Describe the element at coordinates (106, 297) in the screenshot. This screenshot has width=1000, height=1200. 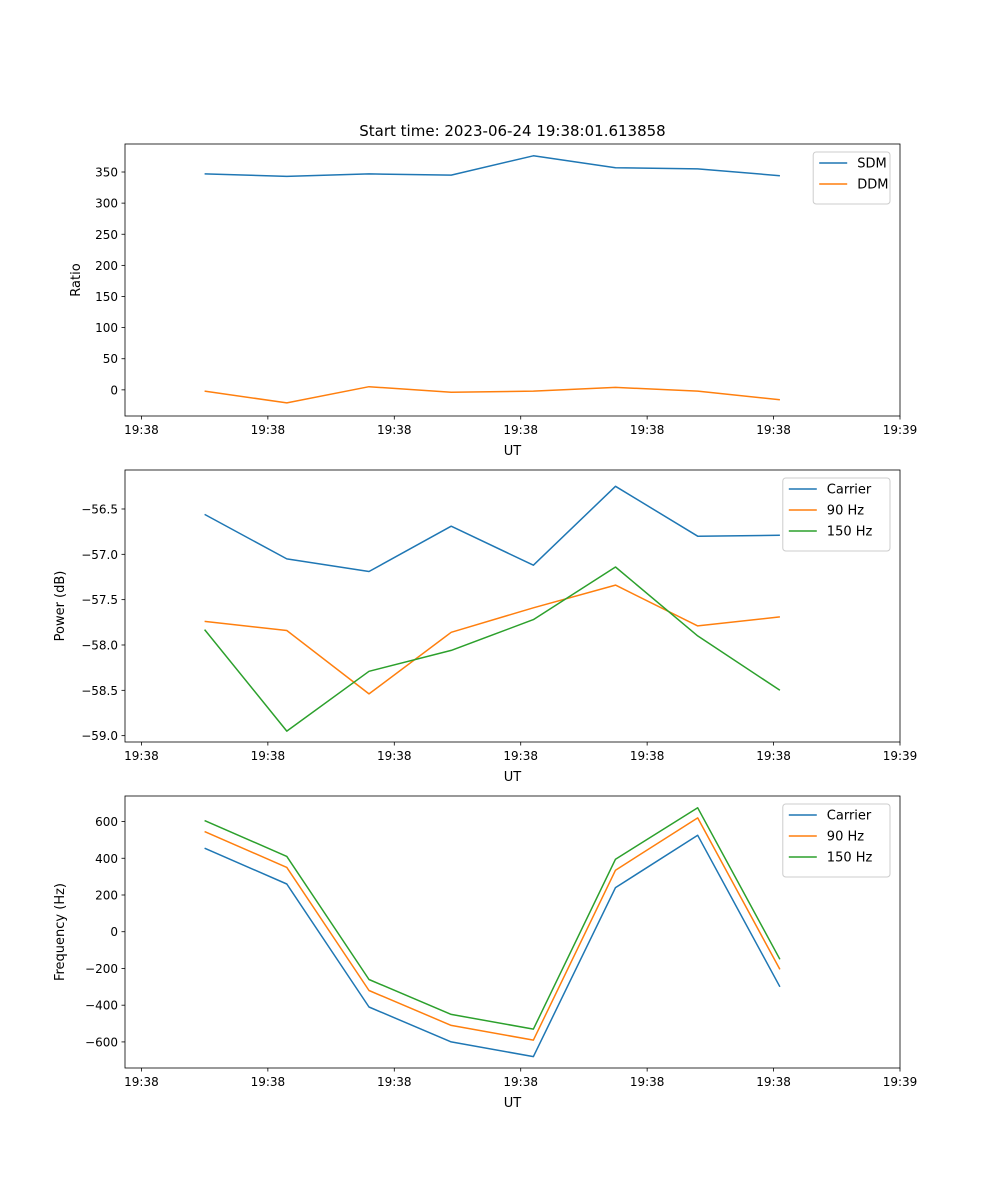
I see `y-tick-label: 150` at that location.